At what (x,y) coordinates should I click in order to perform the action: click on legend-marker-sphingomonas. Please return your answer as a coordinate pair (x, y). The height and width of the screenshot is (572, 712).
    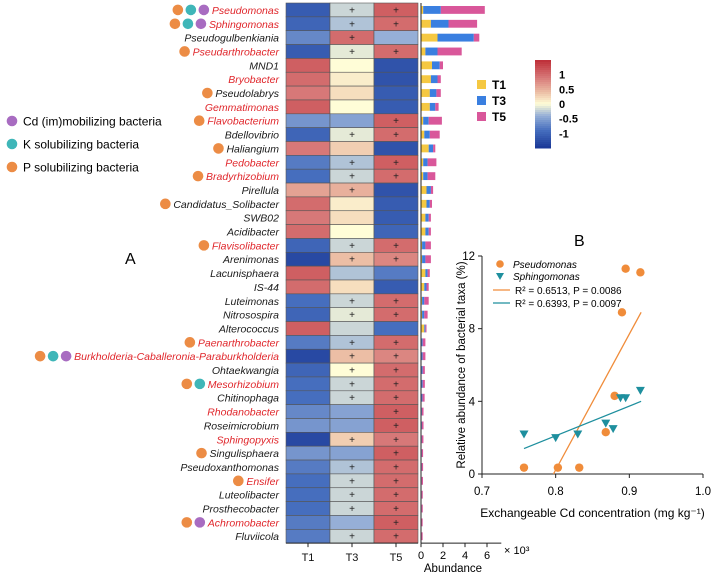
    Looking at the image, I should click on (500, 276).